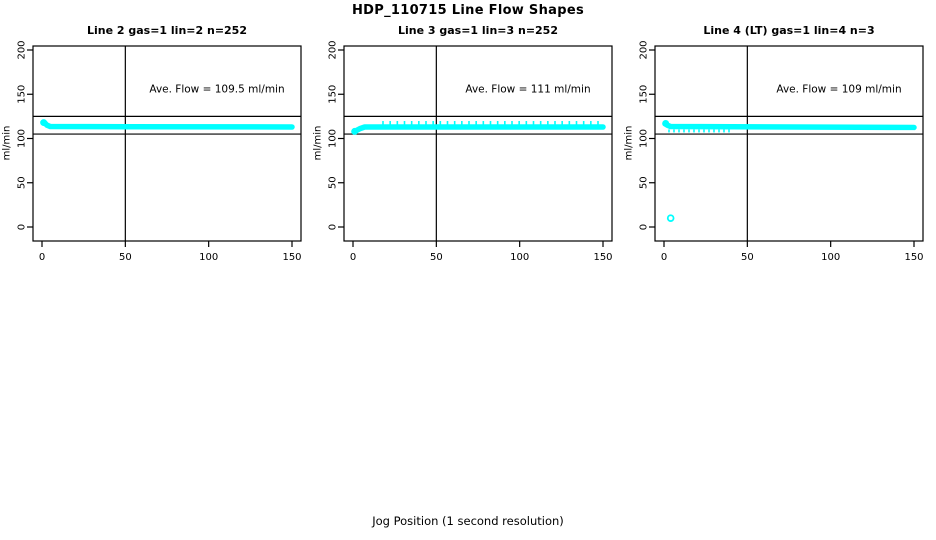 Image resolution: width=936 pixels, height=540 pixels. Describe the element at coordinates (838, 89) in the screenshot. I see `flow-annotation: Ave. Flow = 109 ml/min` at that location.